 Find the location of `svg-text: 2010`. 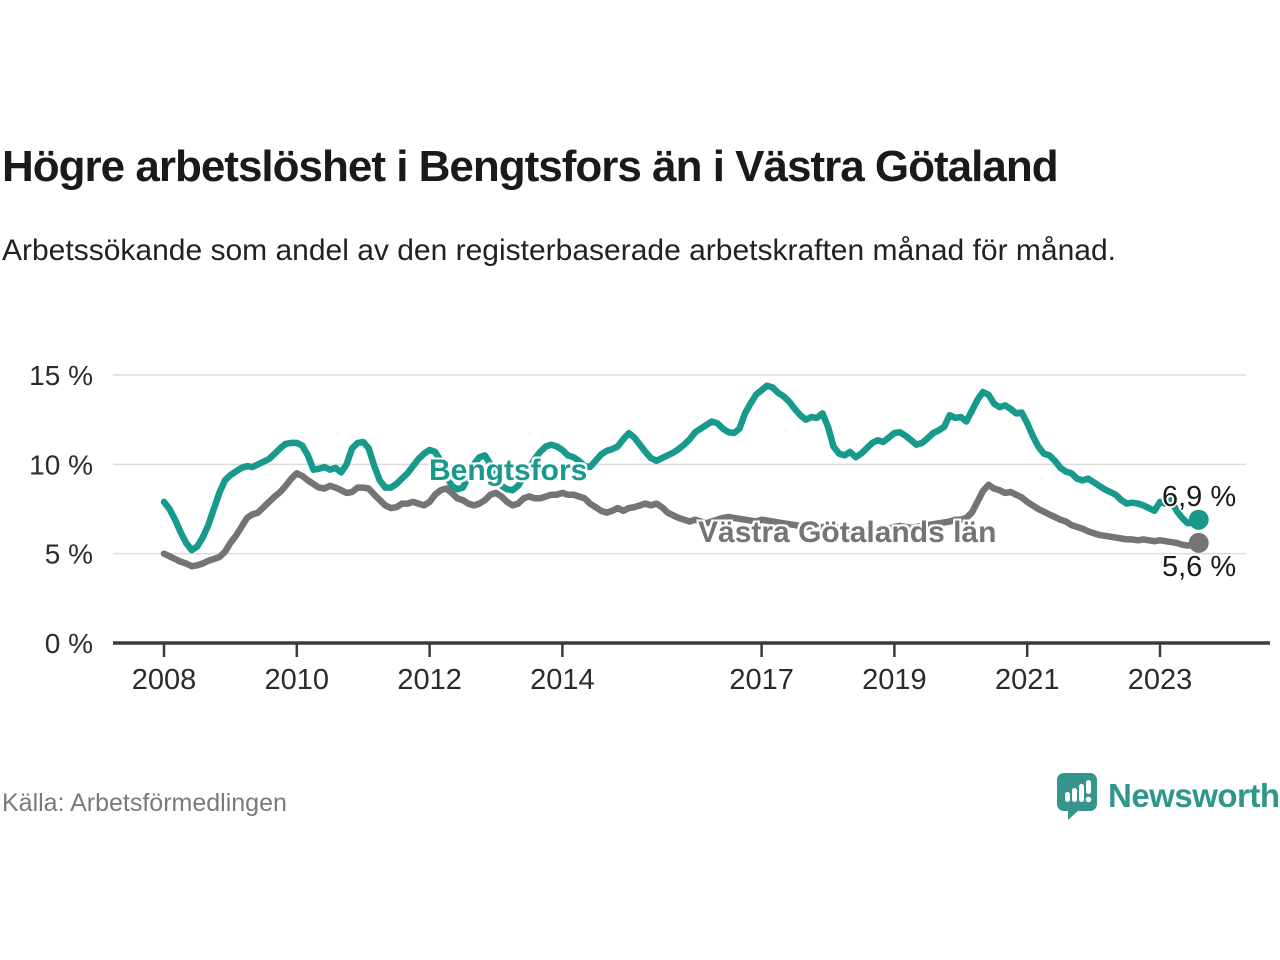

svg-text: 2010 is located at coordinates (297, 680).